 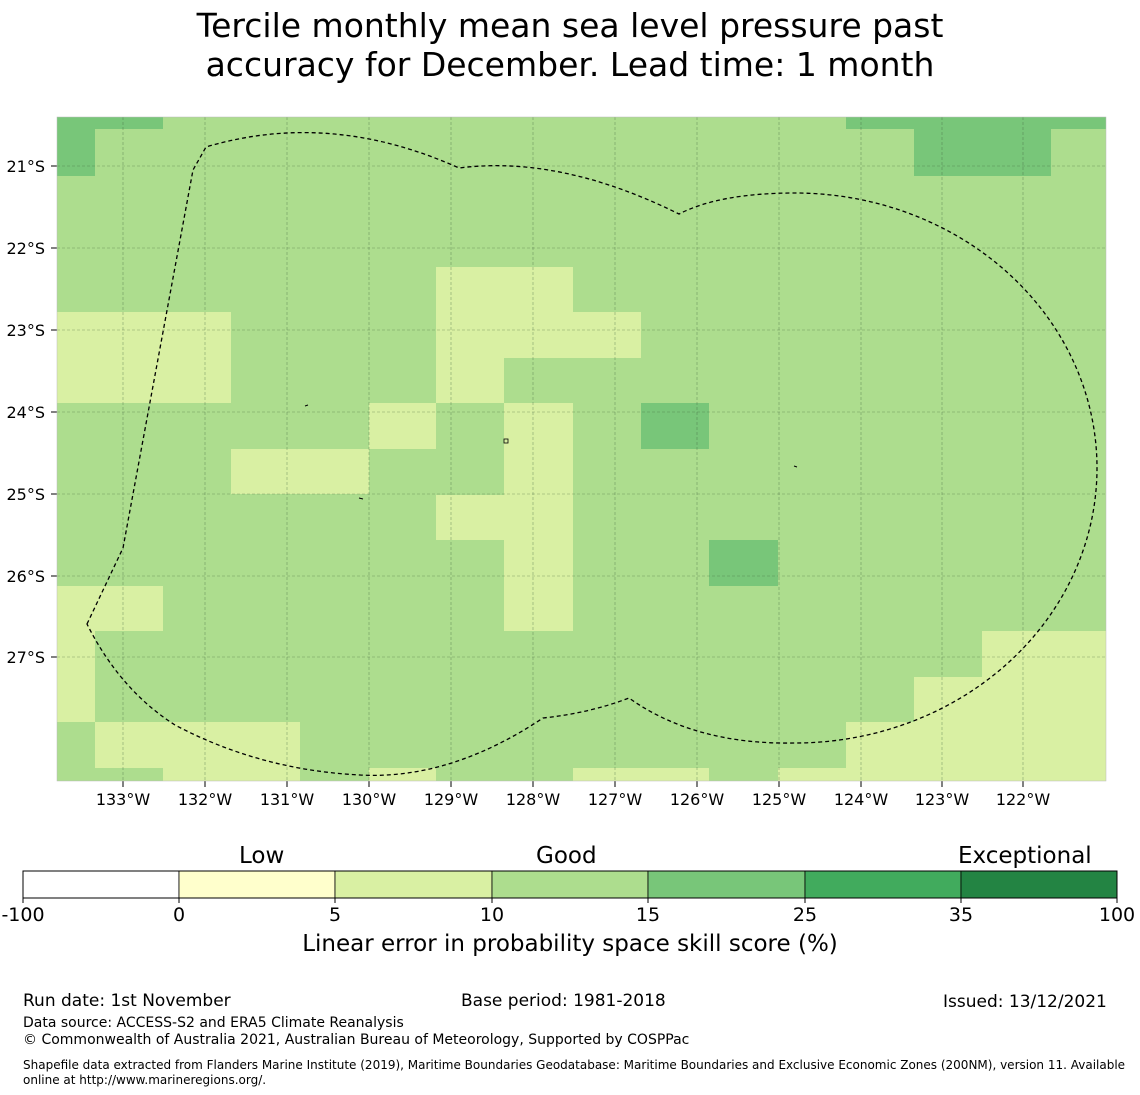 I want to click on base-period: Base period: 1981-2018, so click(x=563, y=1001).